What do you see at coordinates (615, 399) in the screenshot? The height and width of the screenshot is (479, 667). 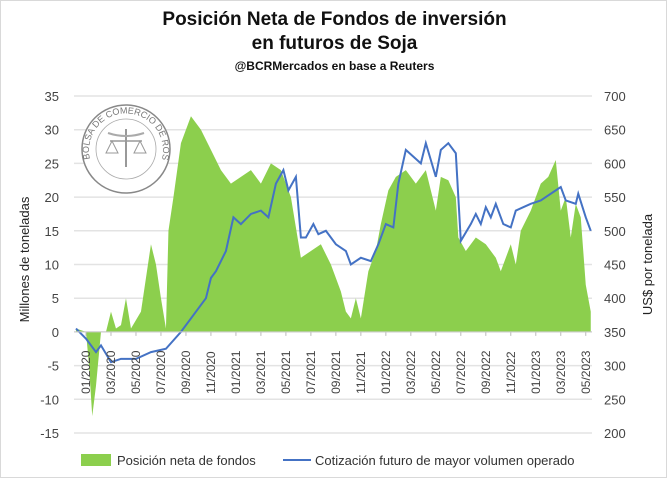 I see `y2-tick-label: 250` at bounding box center [615, 399].